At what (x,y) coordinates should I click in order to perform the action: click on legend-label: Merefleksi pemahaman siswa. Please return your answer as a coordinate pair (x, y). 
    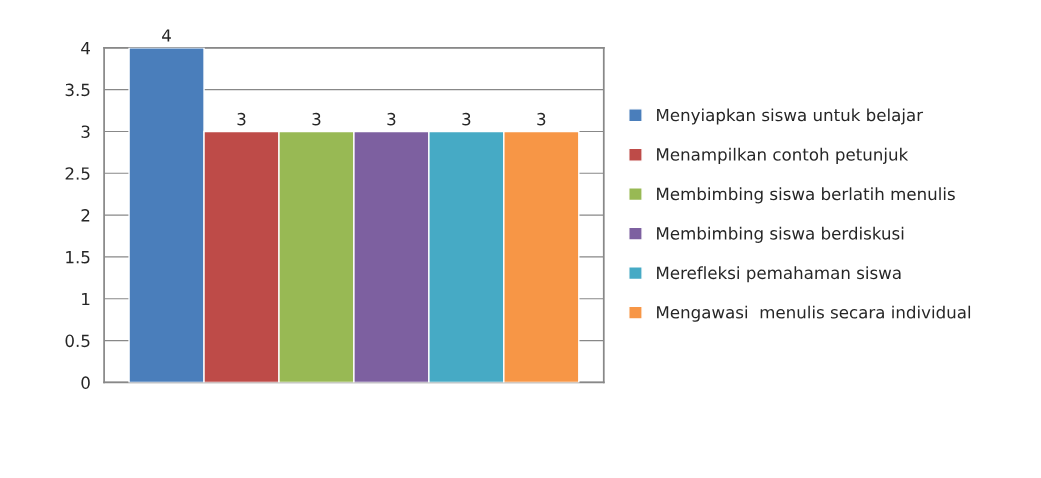
    Looking at the image, I should click on (779, 274).